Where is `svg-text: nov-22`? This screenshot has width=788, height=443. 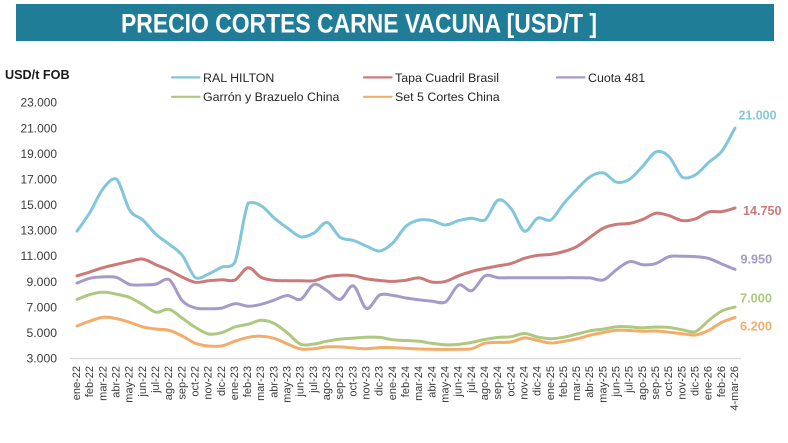
svg-text: nov-22 is located at coordinates (209, 383).